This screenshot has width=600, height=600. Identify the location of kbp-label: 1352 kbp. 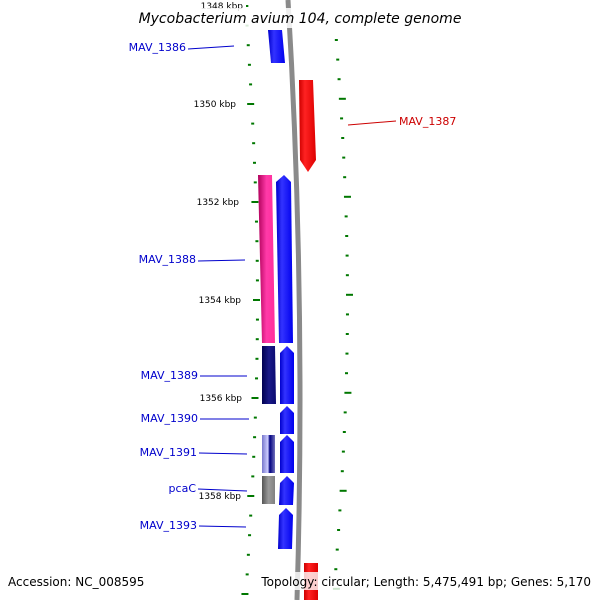
(218, 203).